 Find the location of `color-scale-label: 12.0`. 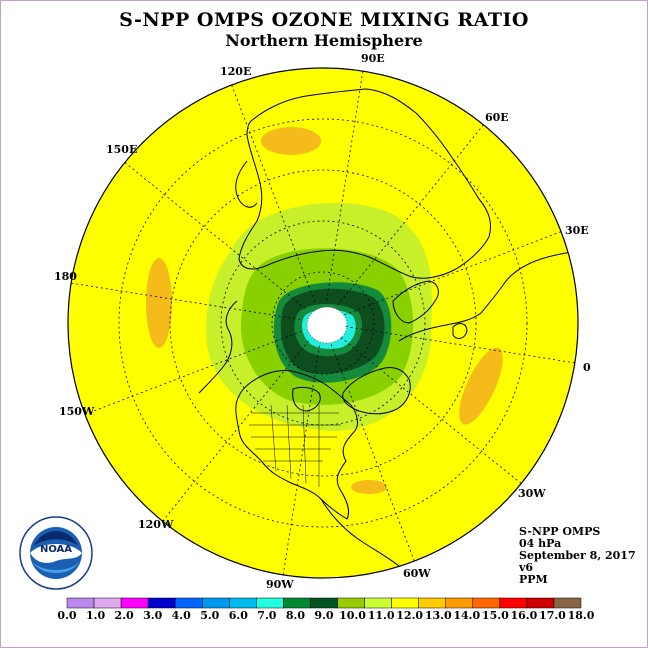

color-scale-label: 12.0 is located at coordinates (410, 615).